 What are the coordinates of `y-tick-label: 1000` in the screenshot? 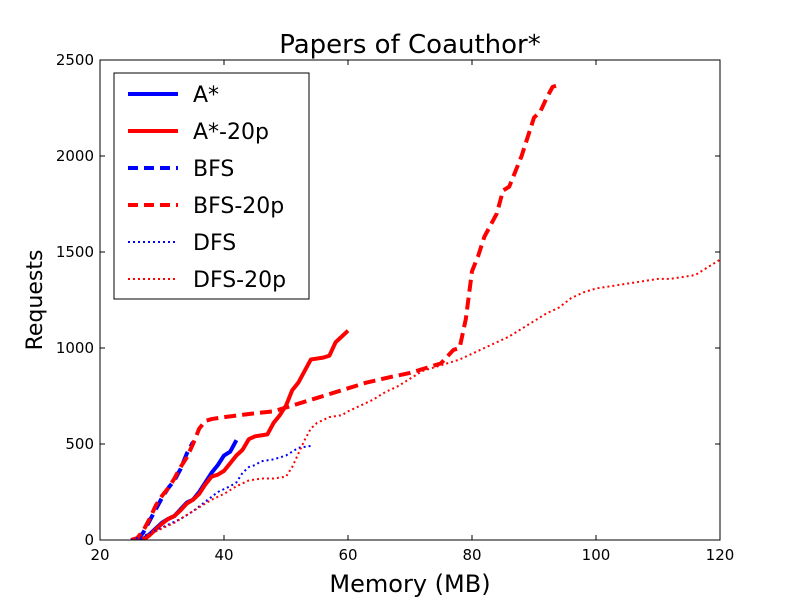 It's located at (75, 348).